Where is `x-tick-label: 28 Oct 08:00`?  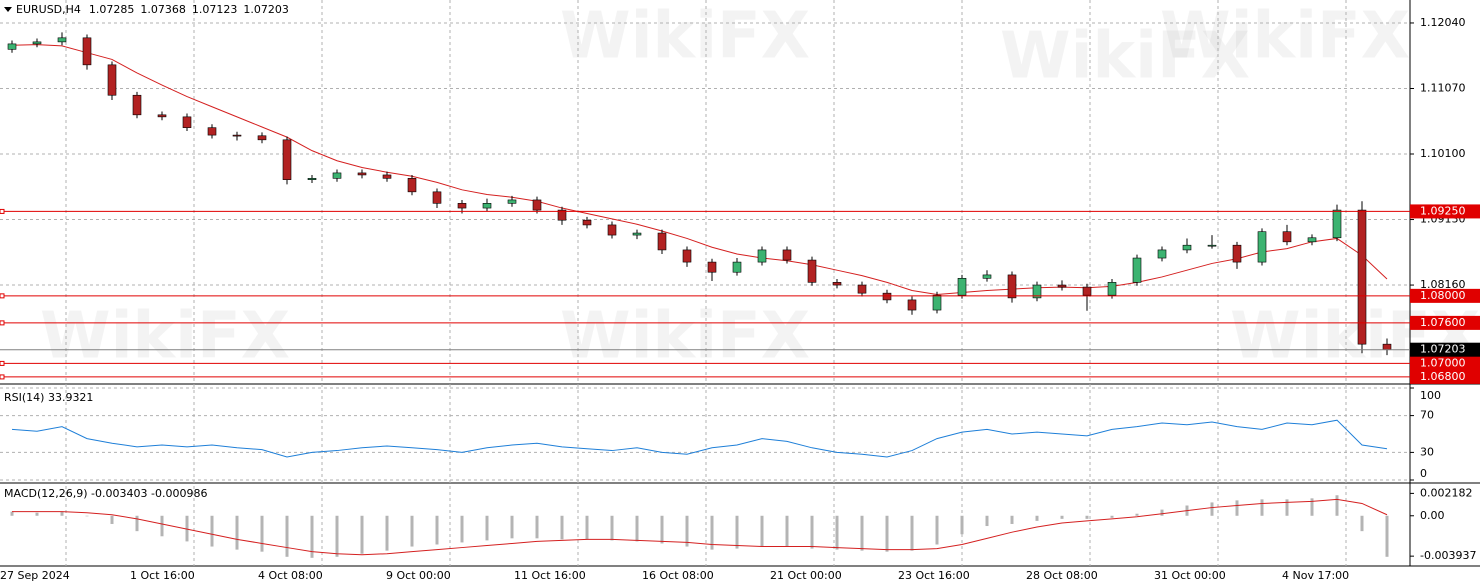 x-tick-label: 28 Oct 08:00 is located at coordinates (1062, 575).